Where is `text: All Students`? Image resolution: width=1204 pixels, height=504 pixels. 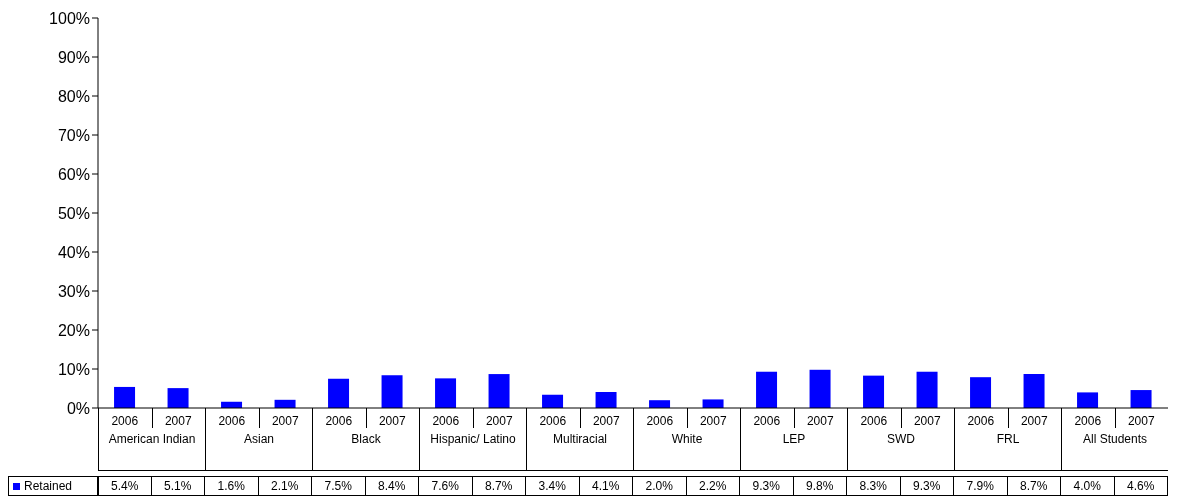
text: All Students is located at coordinates (1114, 449).